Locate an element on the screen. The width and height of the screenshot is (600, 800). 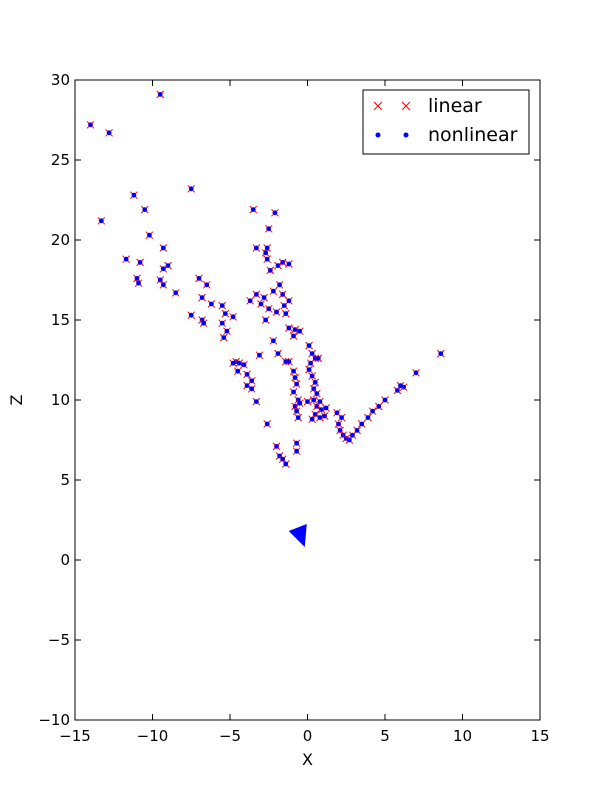
x-tick-label: 0 is located at coordinates (308, 736).